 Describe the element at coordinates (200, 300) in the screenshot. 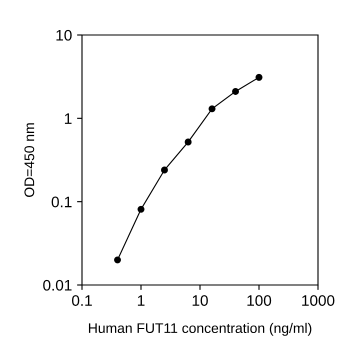

I see `x-tick-label: 10` at that location.